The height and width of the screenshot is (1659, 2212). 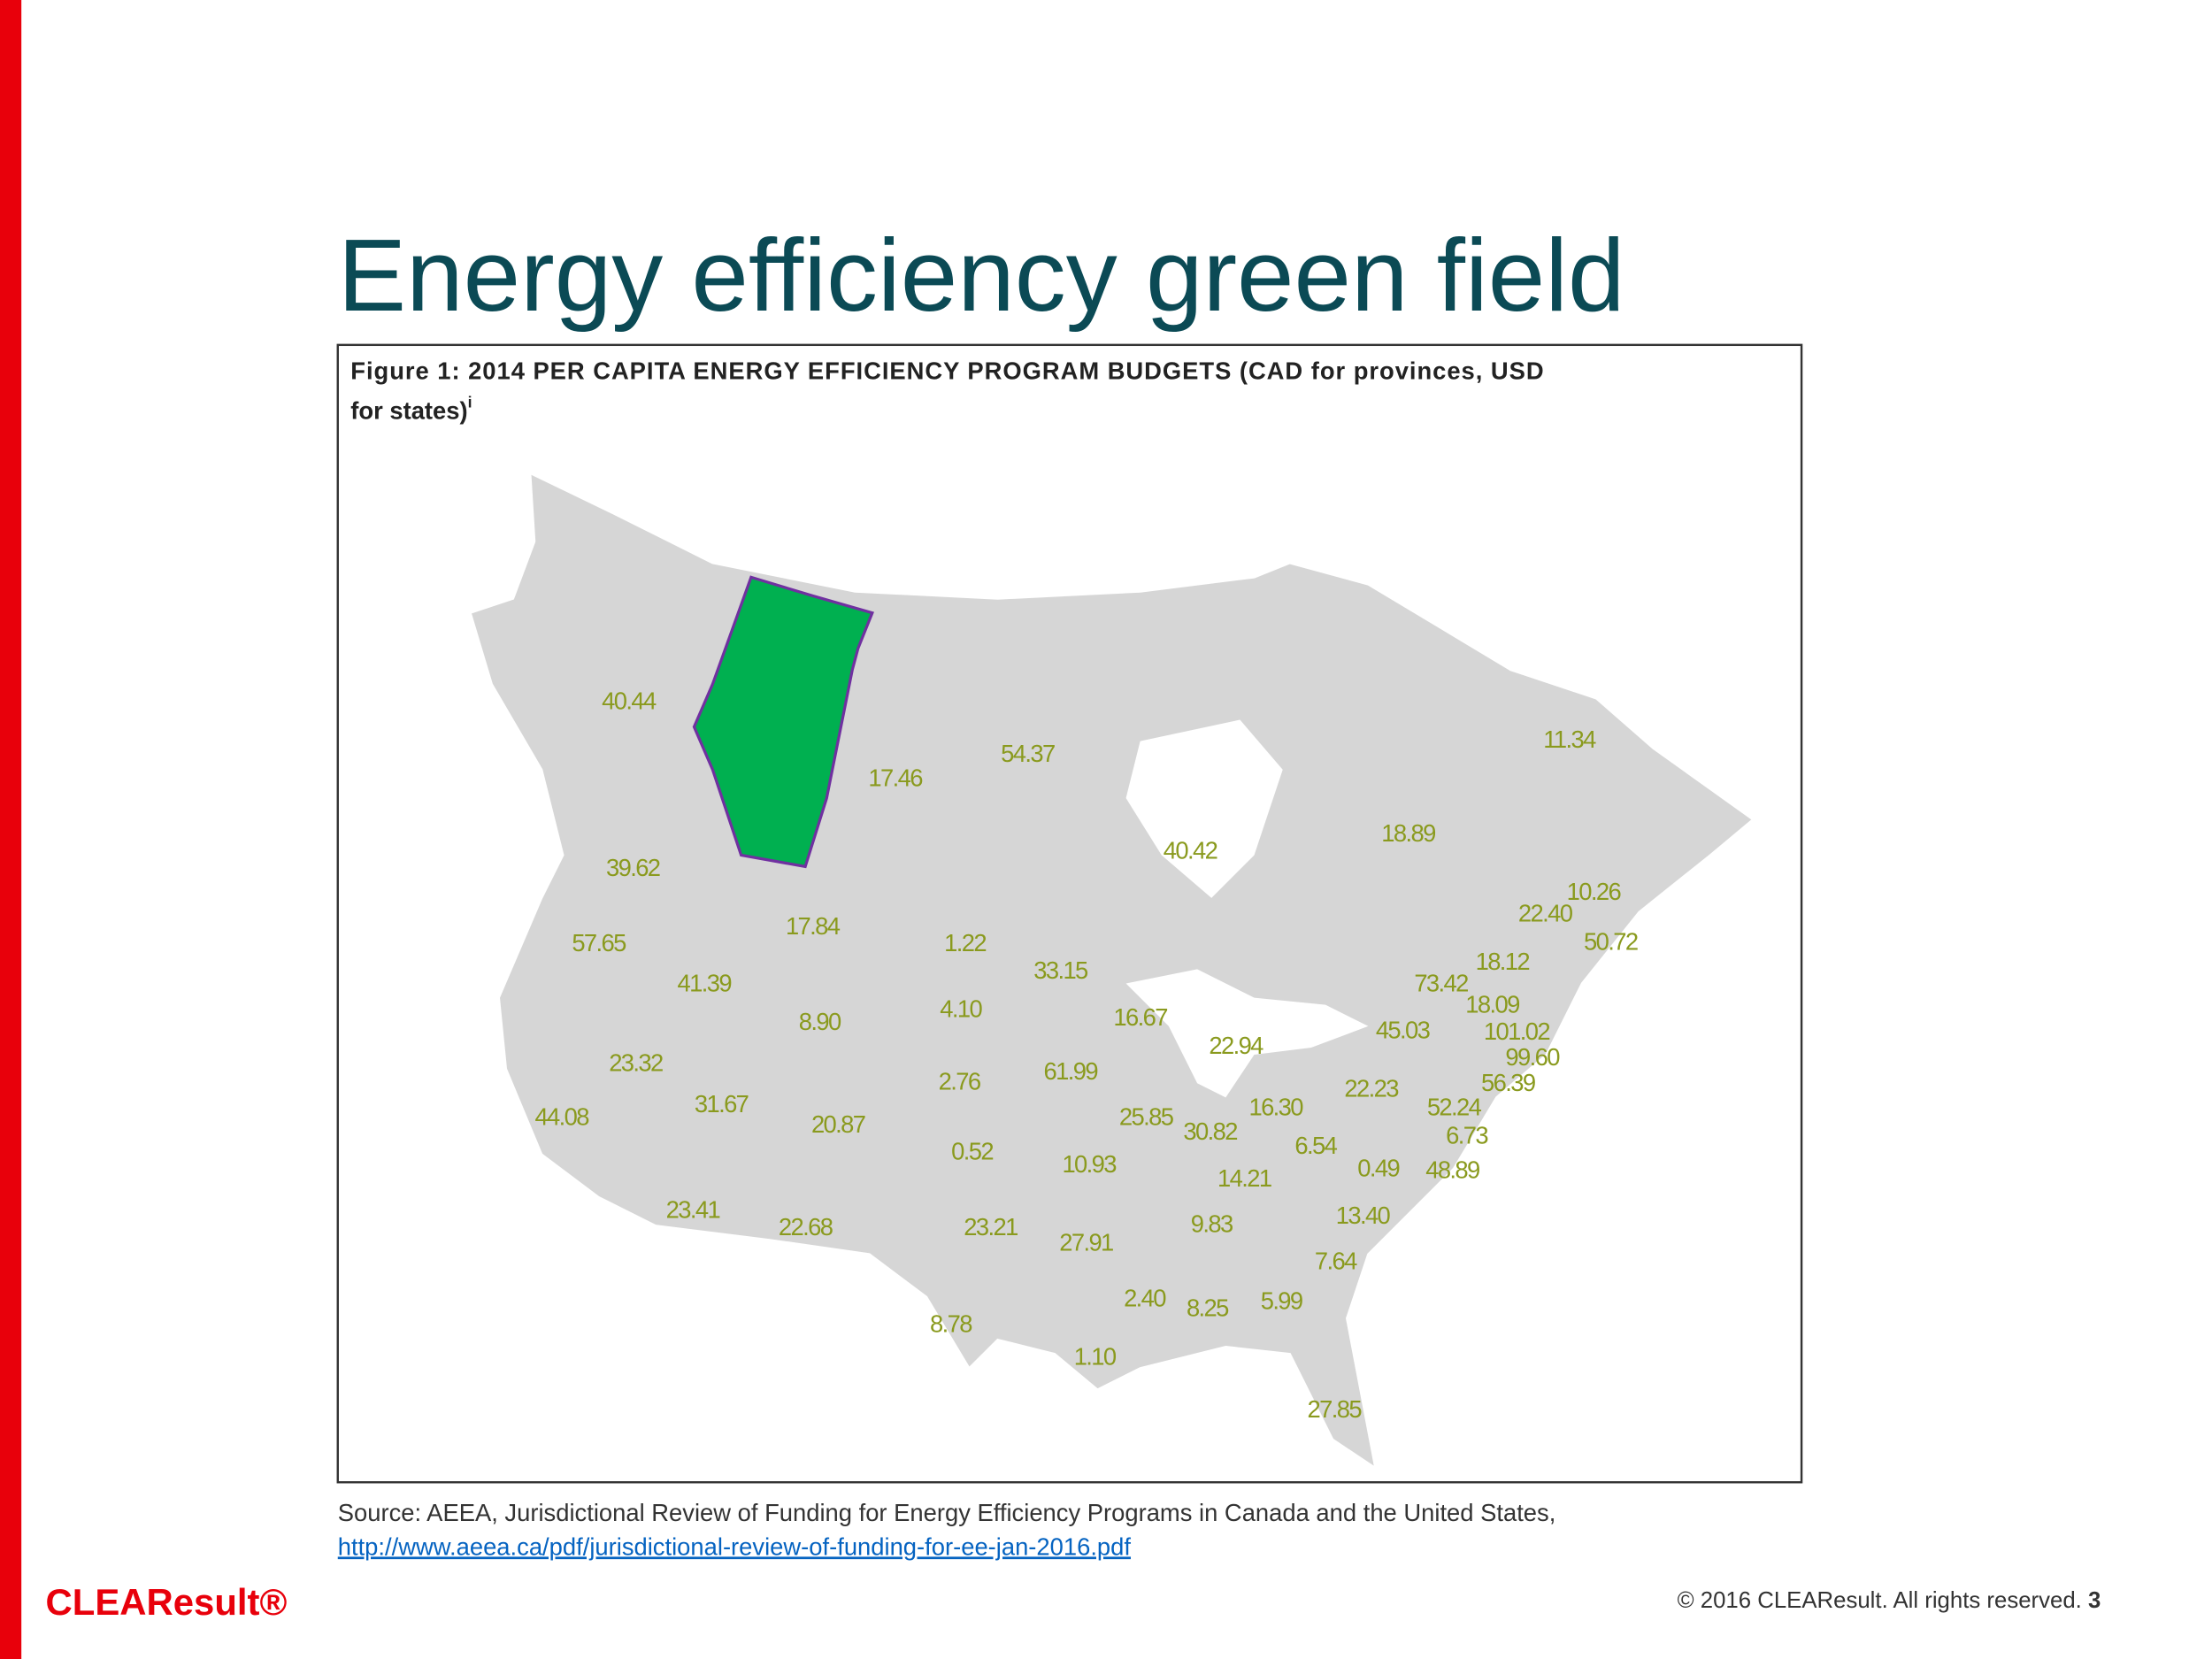 I want to click on region-value: 13.40, so click(x=1364, y=1216).